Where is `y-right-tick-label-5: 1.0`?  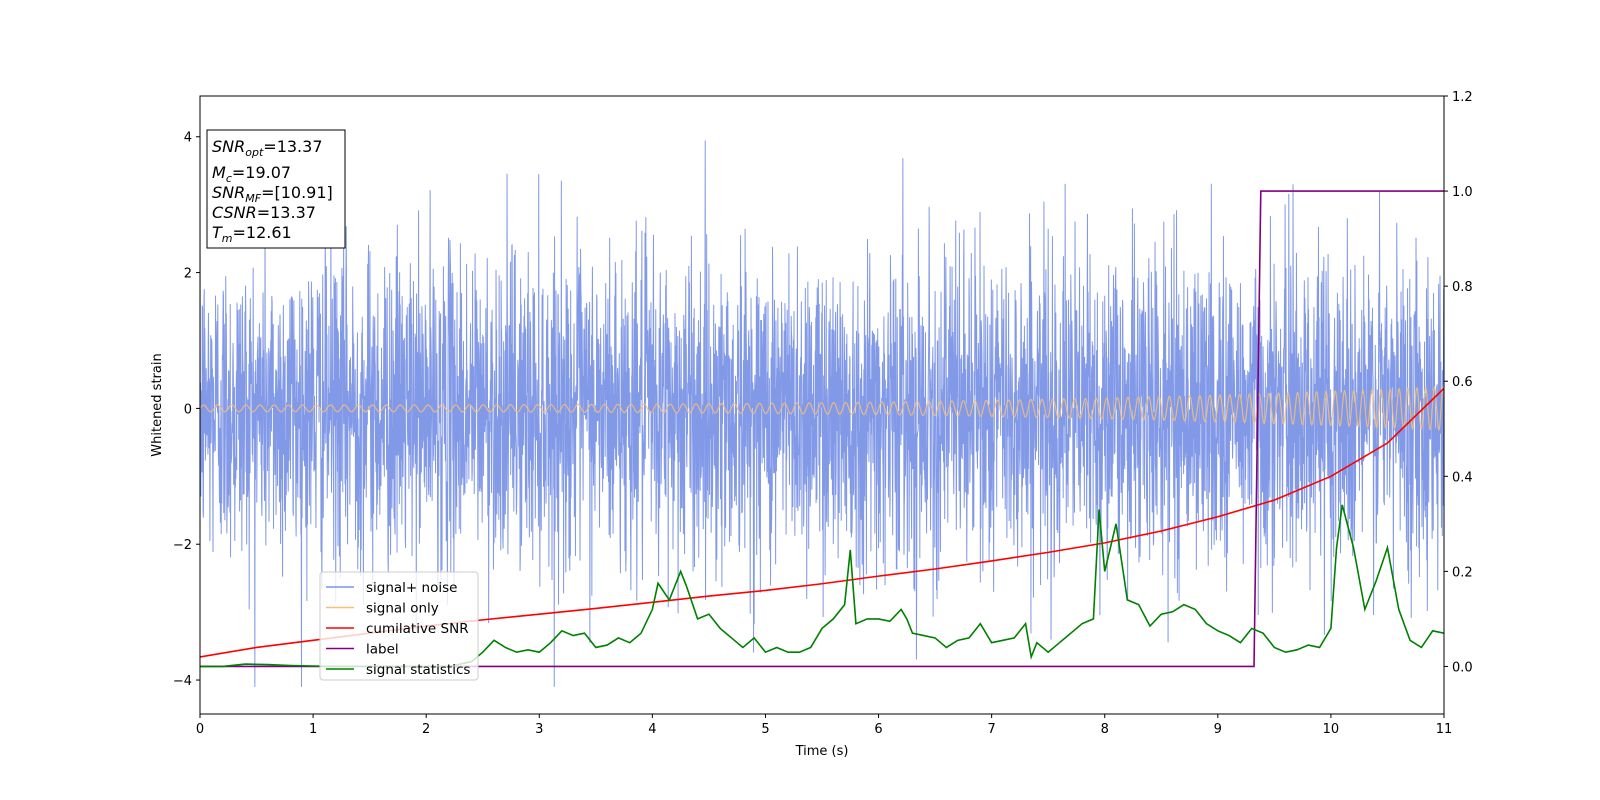
y-right-tick-label-5: 1.0 is located at coordinates (1462, 192).